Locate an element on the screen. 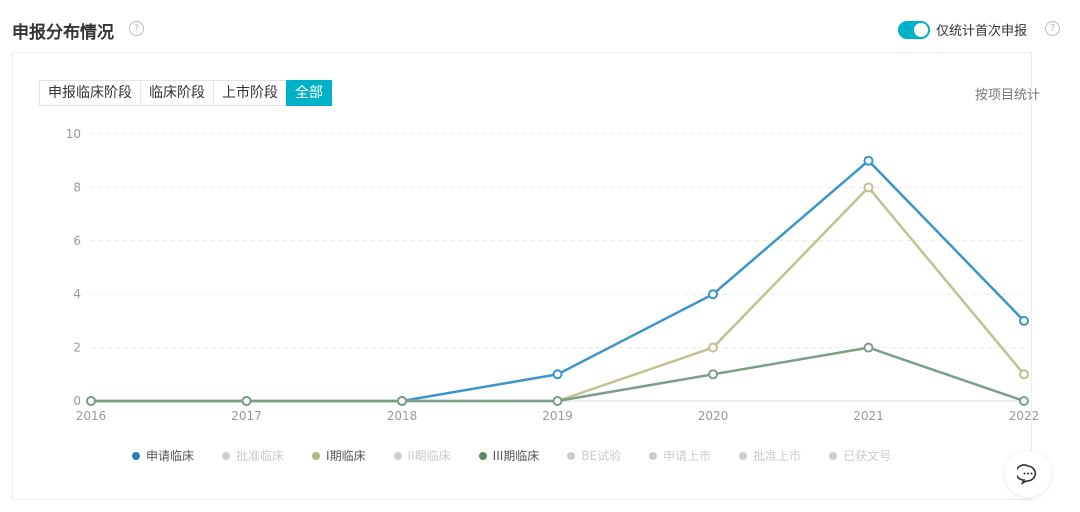 The height and width of the screenshot is (512, 1080). legend-item: 申请临床 is located at coordinates (163, 455).